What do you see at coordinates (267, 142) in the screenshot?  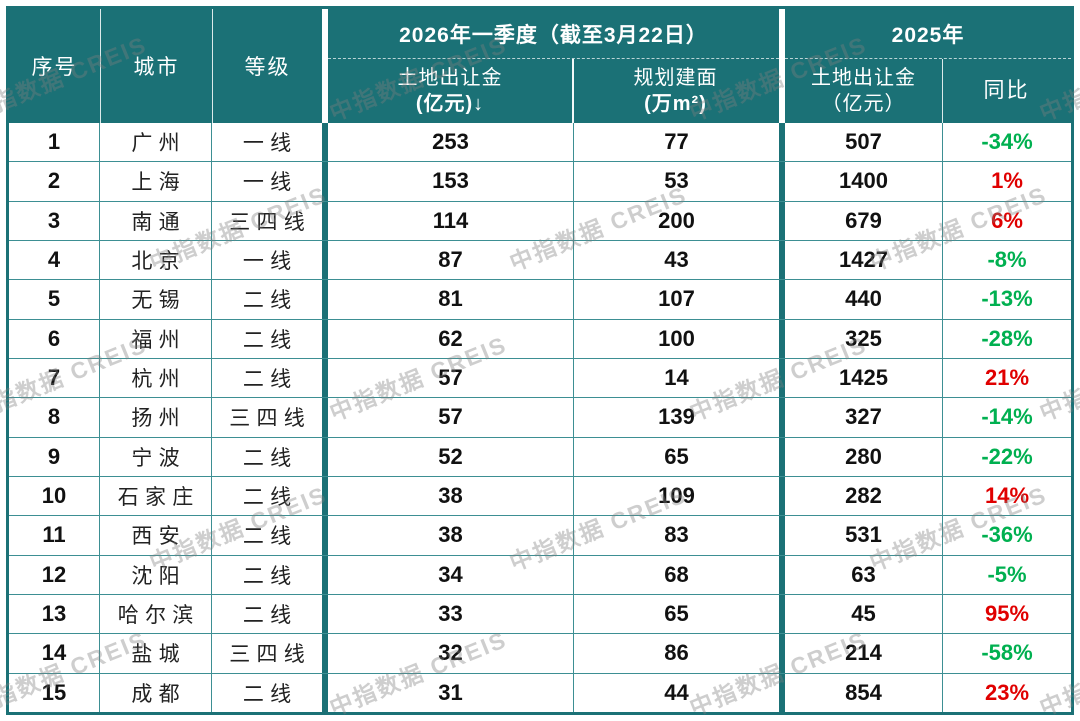 I see `cell-tier: 一线` at bounding box center [267, 142].